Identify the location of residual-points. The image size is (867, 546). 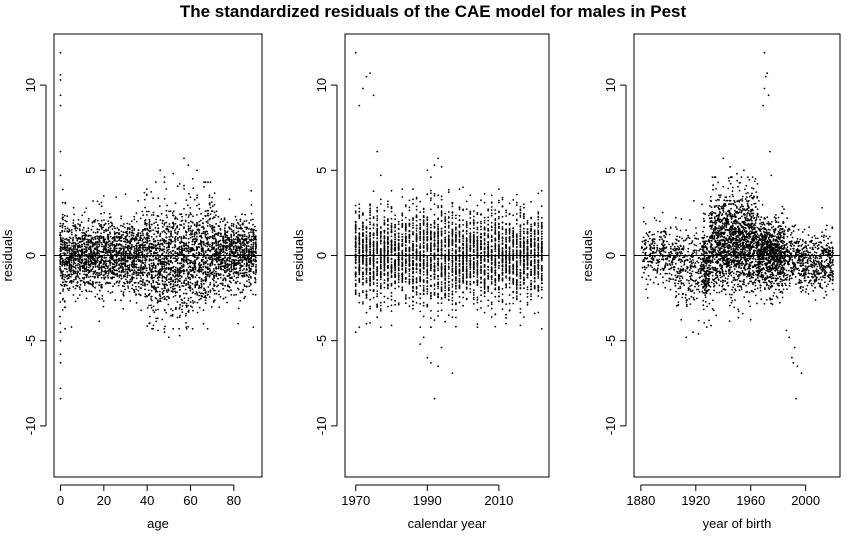
(448, 225).